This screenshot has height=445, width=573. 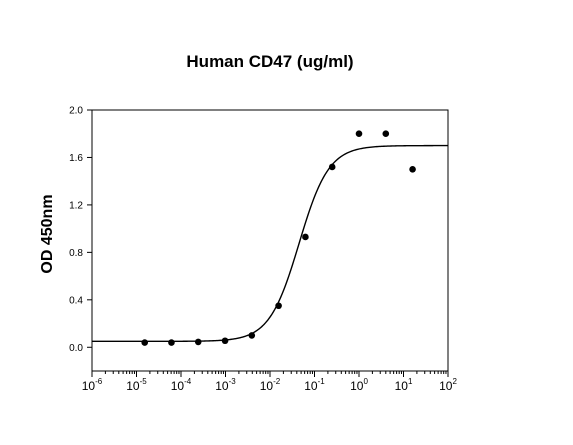 I want to click on x-tick-label: 10⁻⁶, so click(x=92, y=385).